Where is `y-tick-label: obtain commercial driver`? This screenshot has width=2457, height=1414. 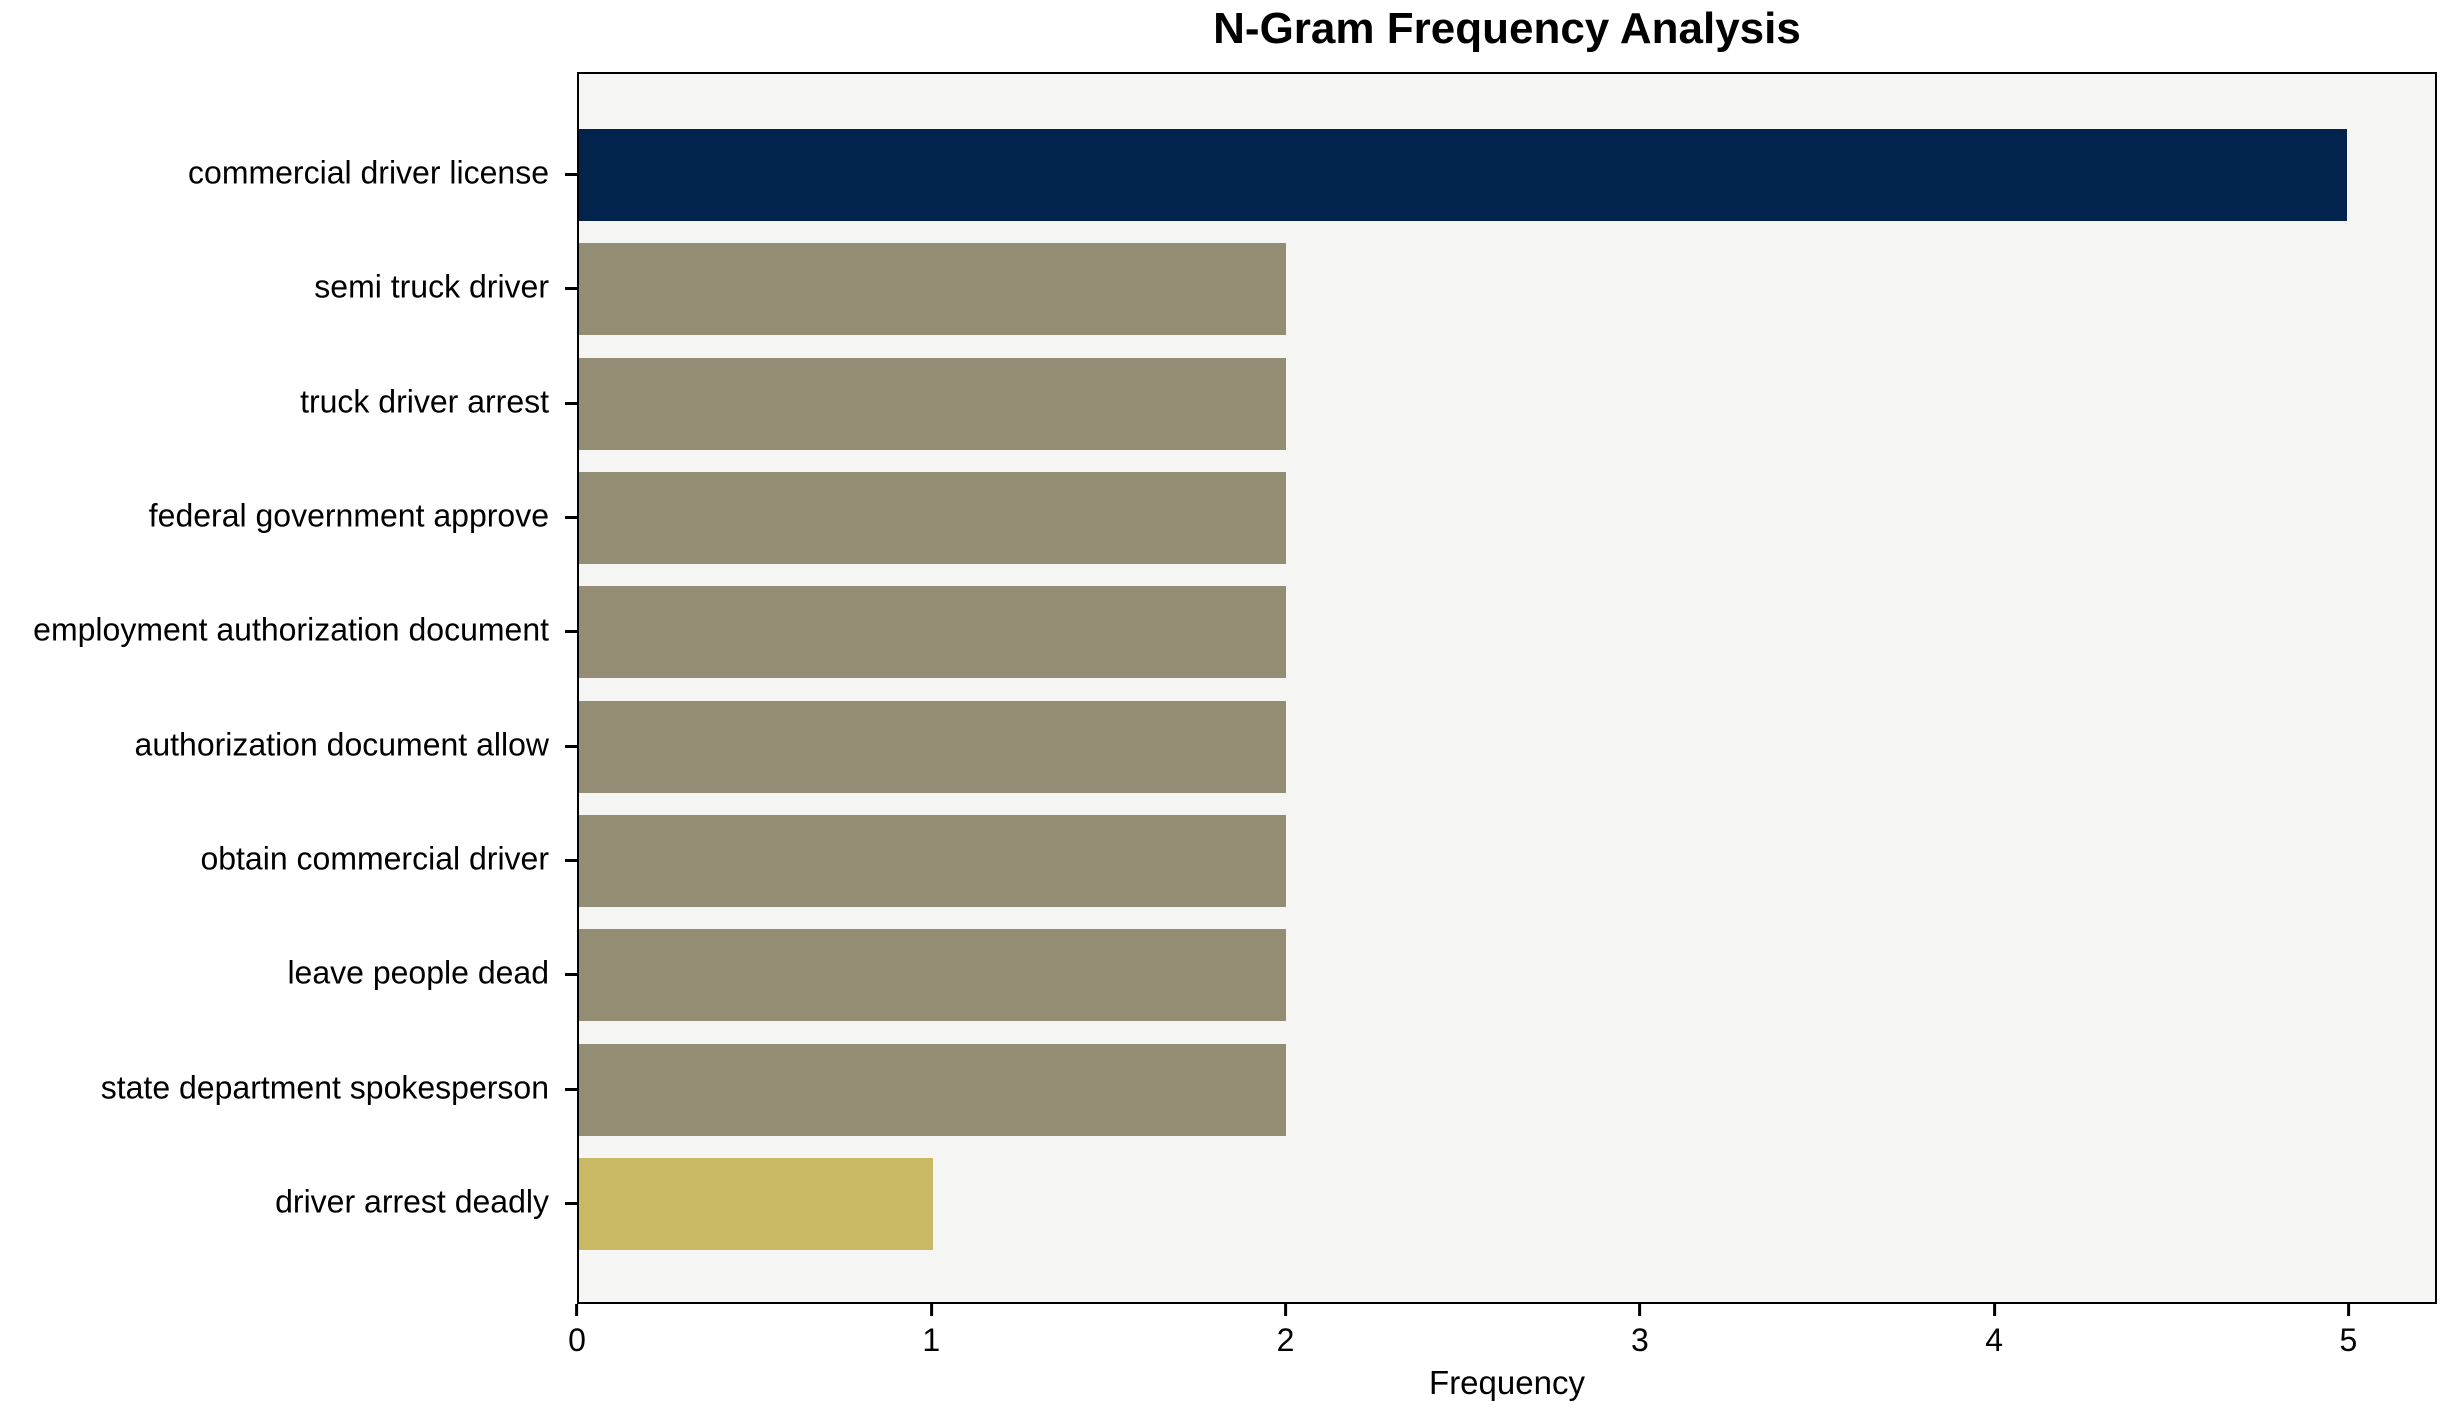 y-tick-label: obtain commercial driver is located at coordinates (374, 858).